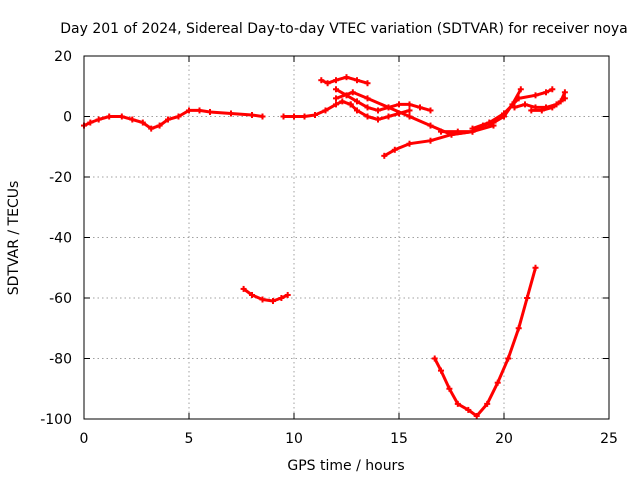  Describe the element at coordinates (67, 118) in the screenshot. I see `y-tick-label: 0` at that location.